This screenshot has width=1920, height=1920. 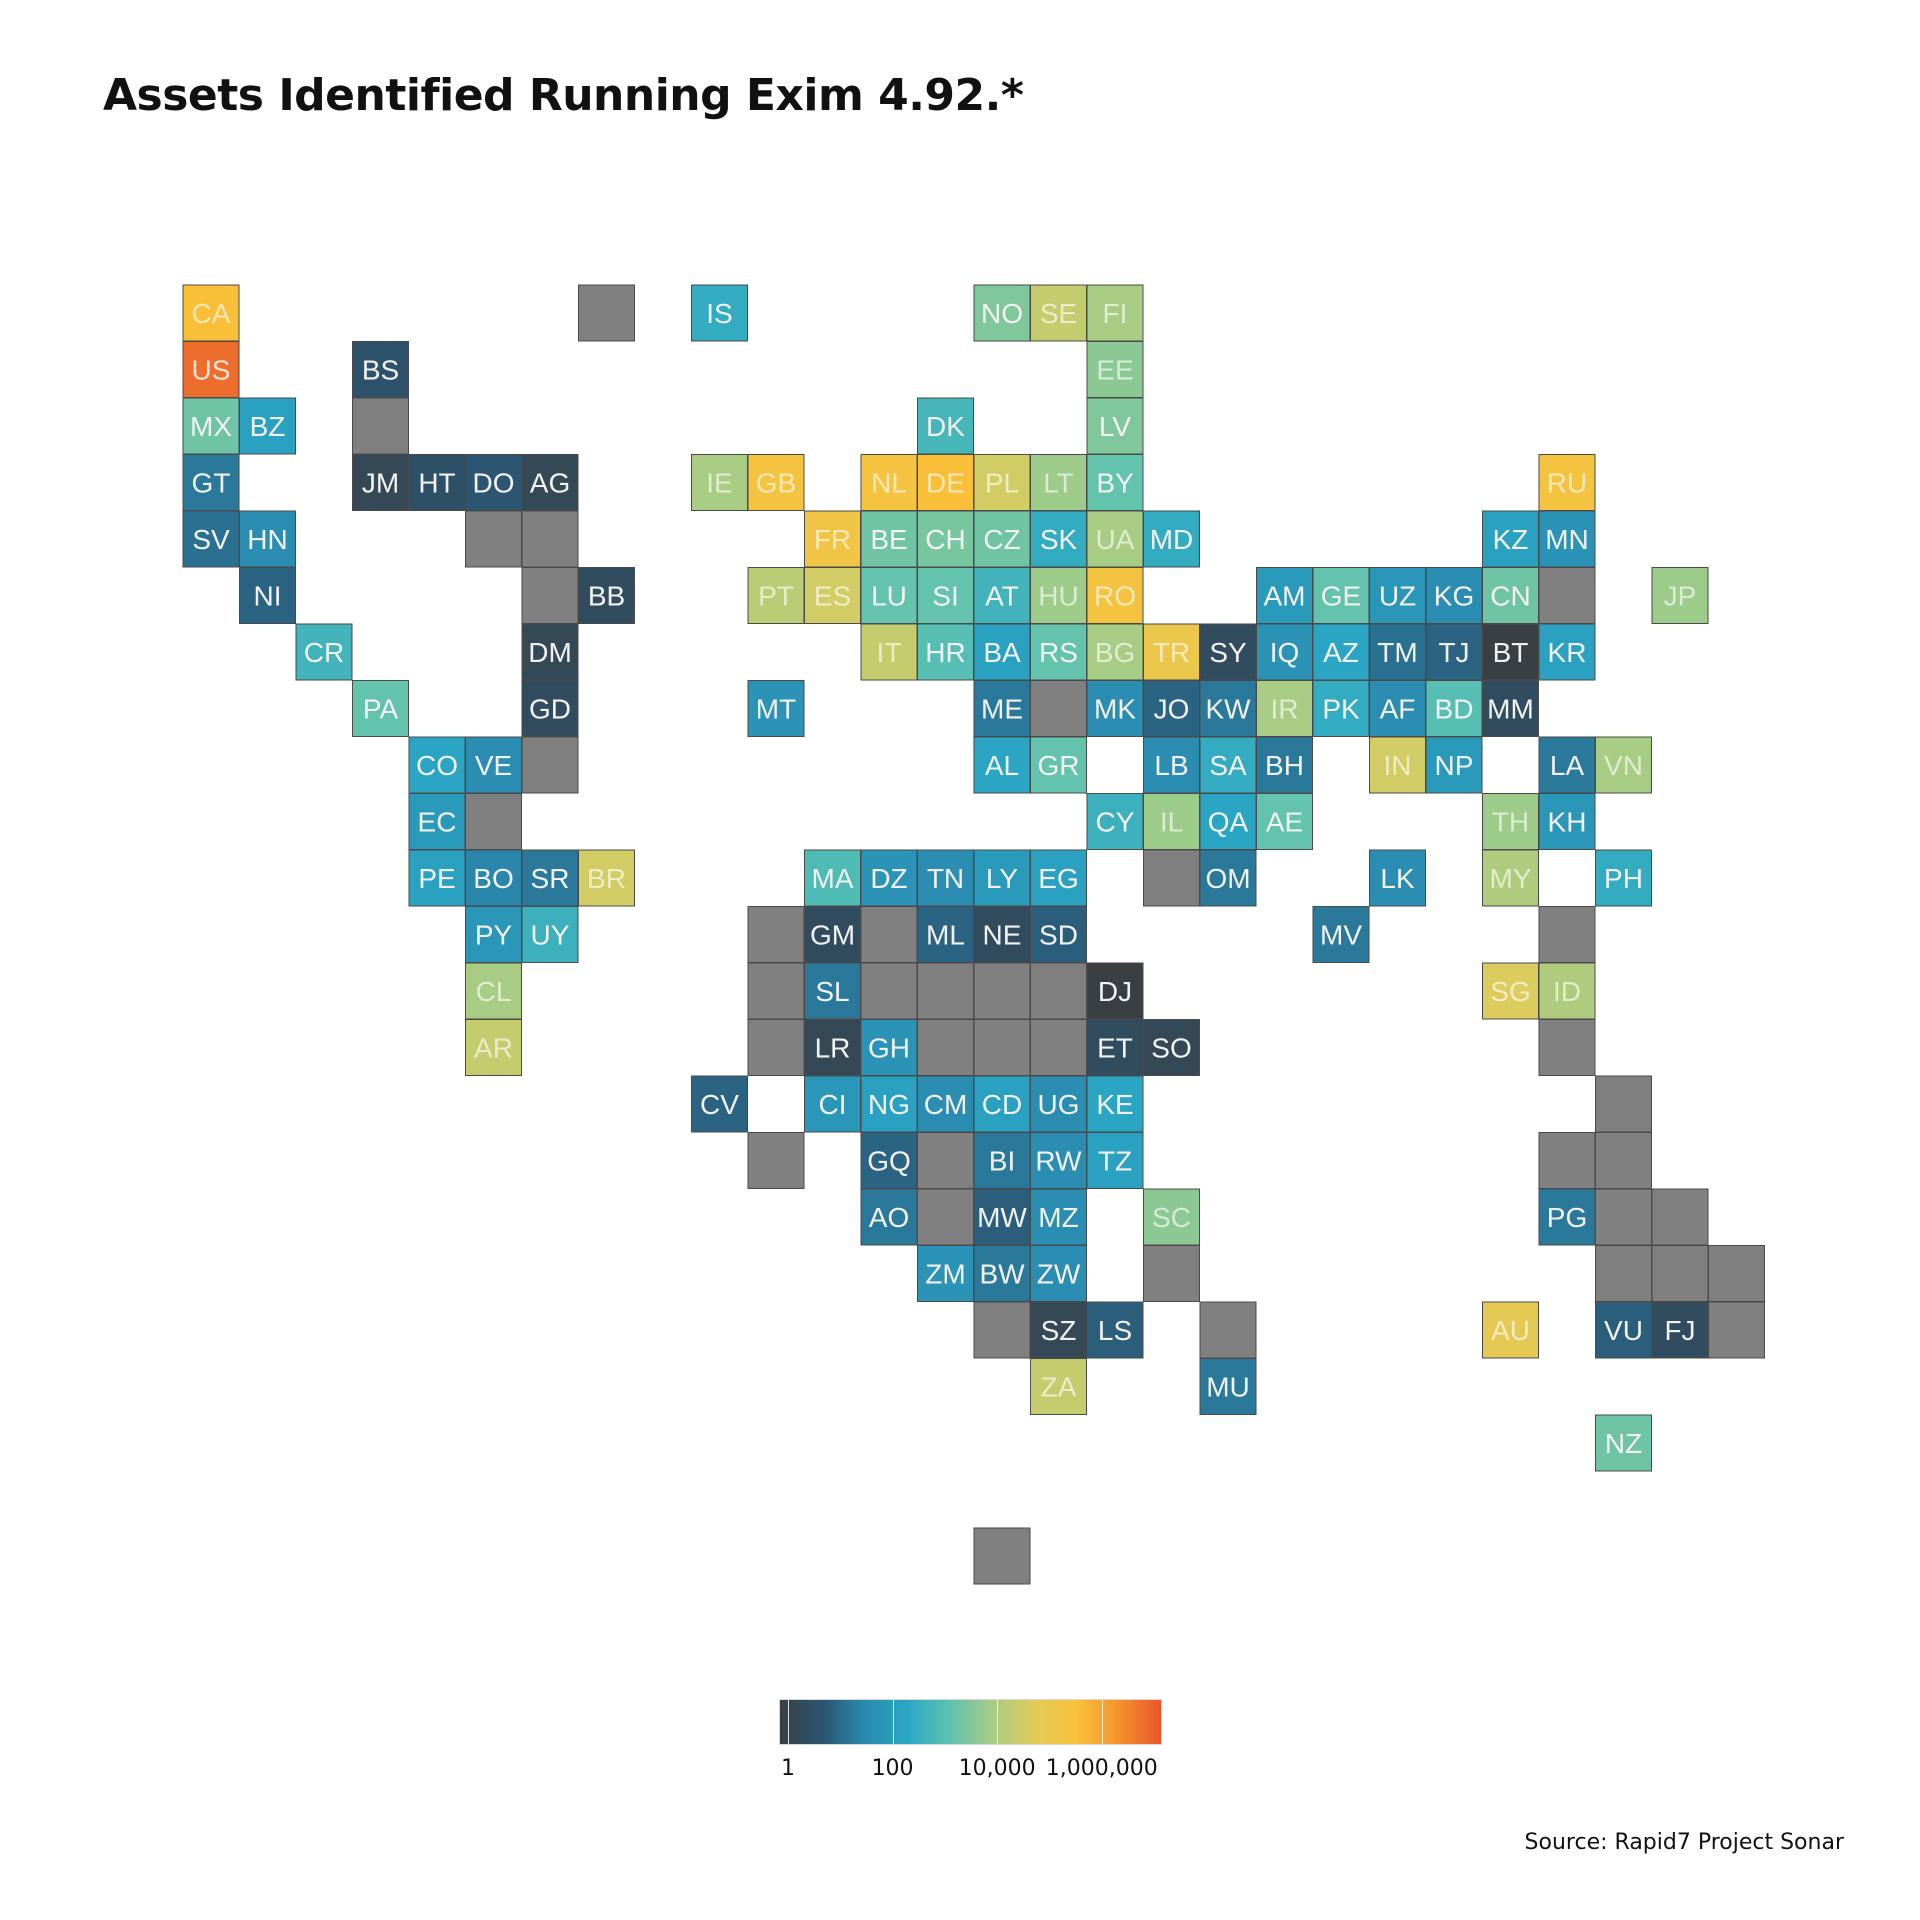 What do you see at coordinates (1567, 539) in the screenshot?
I see `tile-label: MN` at bounding box center [1567, 539].